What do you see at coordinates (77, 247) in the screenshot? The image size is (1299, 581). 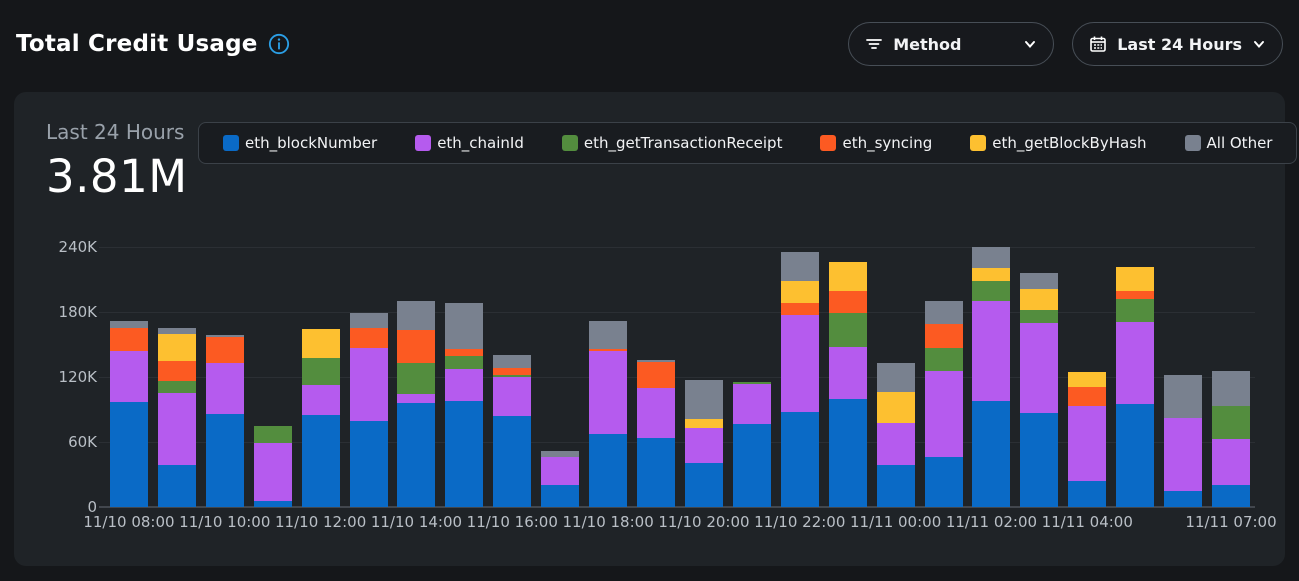 I see `y-axis-label: 240K` at bounding box center [77, 247].